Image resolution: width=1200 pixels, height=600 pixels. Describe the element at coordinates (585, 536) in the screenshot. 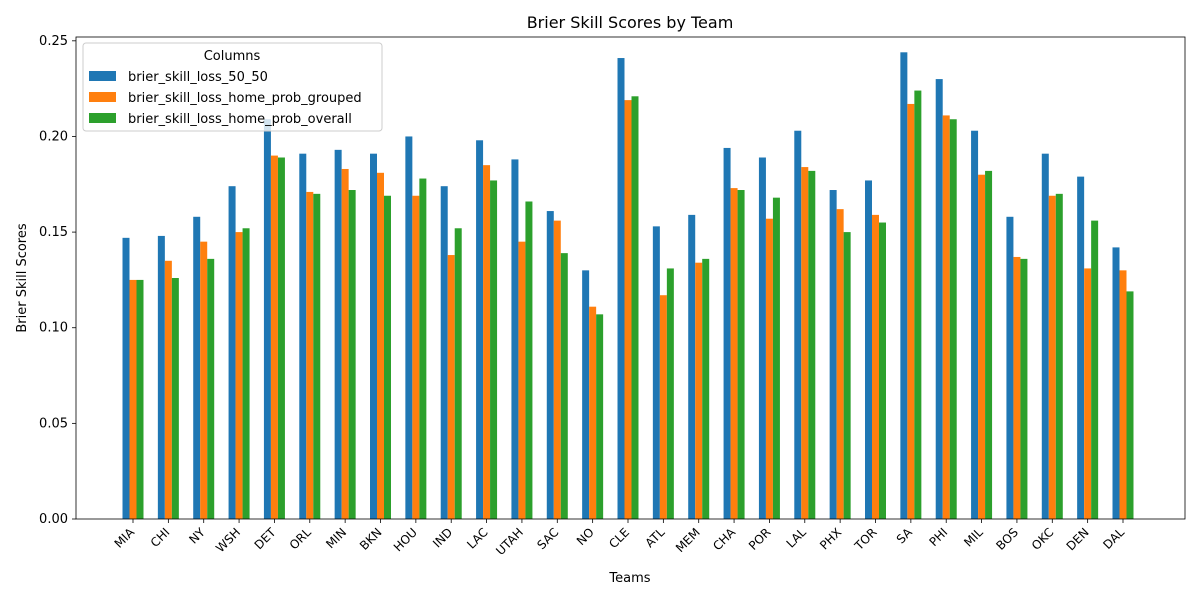

I see `x-tick-label-no: NO` at that location.